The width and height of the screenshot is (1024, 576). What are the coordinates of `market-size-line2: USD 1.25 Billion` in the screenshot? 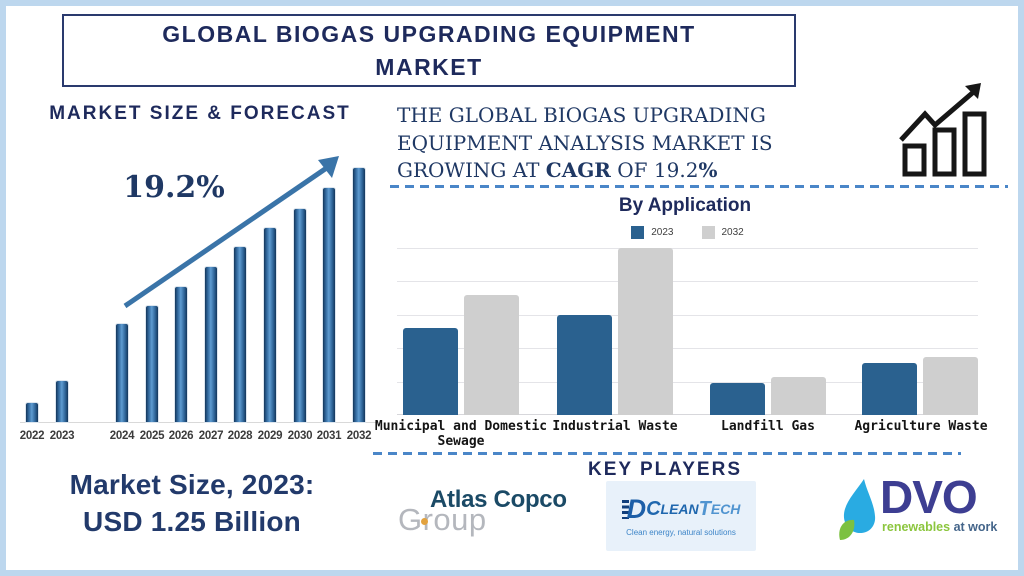 It's located at (192, 521).